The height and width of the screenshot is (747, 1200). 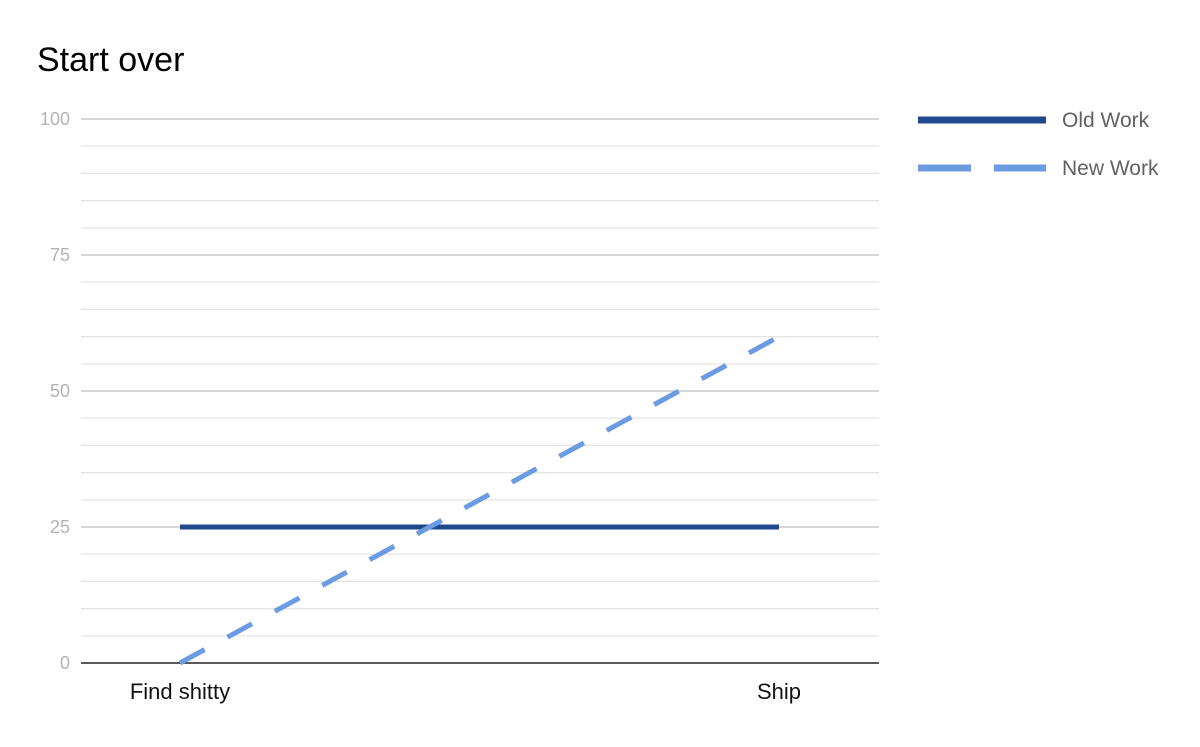 What do you see at coordinates (1110, 168) in the screenshot?
I see `legend-label: New Work` at bounding box center [1110, 168].